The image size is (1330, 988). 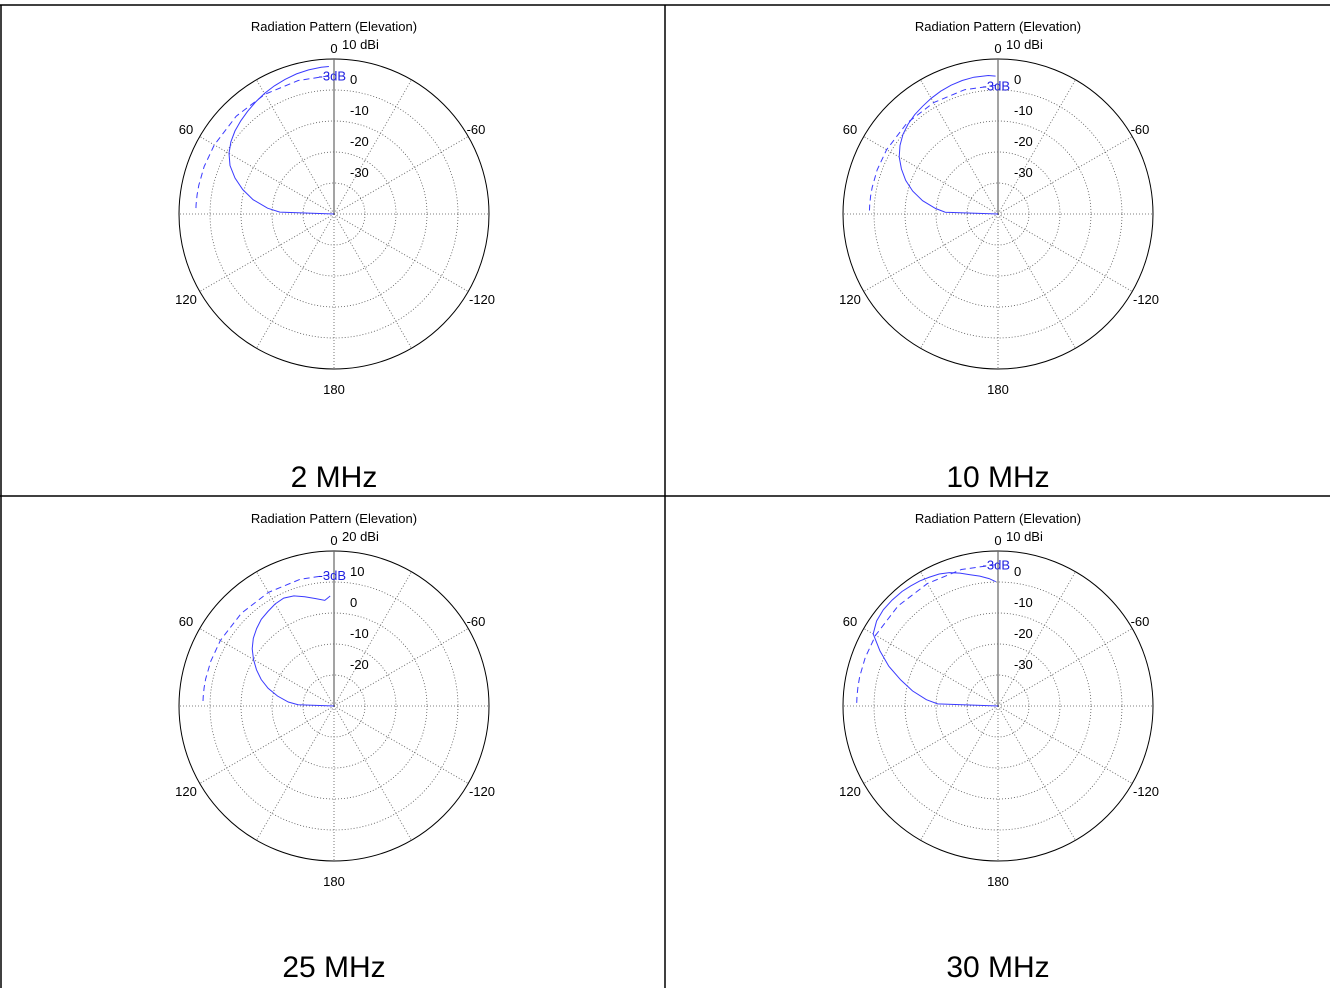 What do you see at coordinates (357, 571) in the screenshot?
I see `radial-tick-label: 10` at bounding box center [357, 571].